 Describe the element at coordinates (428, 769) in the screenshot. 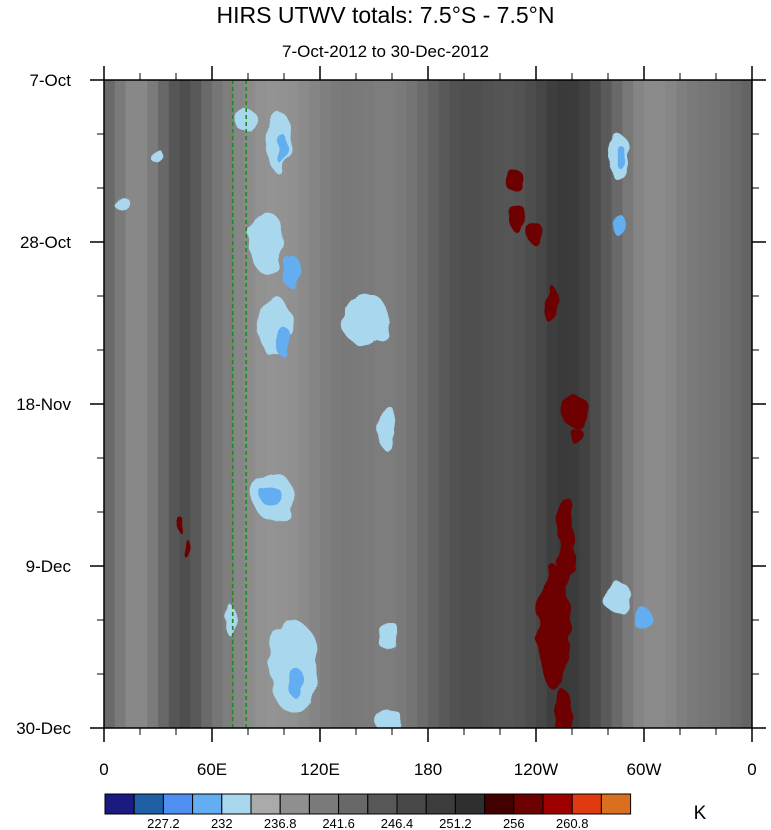

I see `x-tick-label: 180` at that location.